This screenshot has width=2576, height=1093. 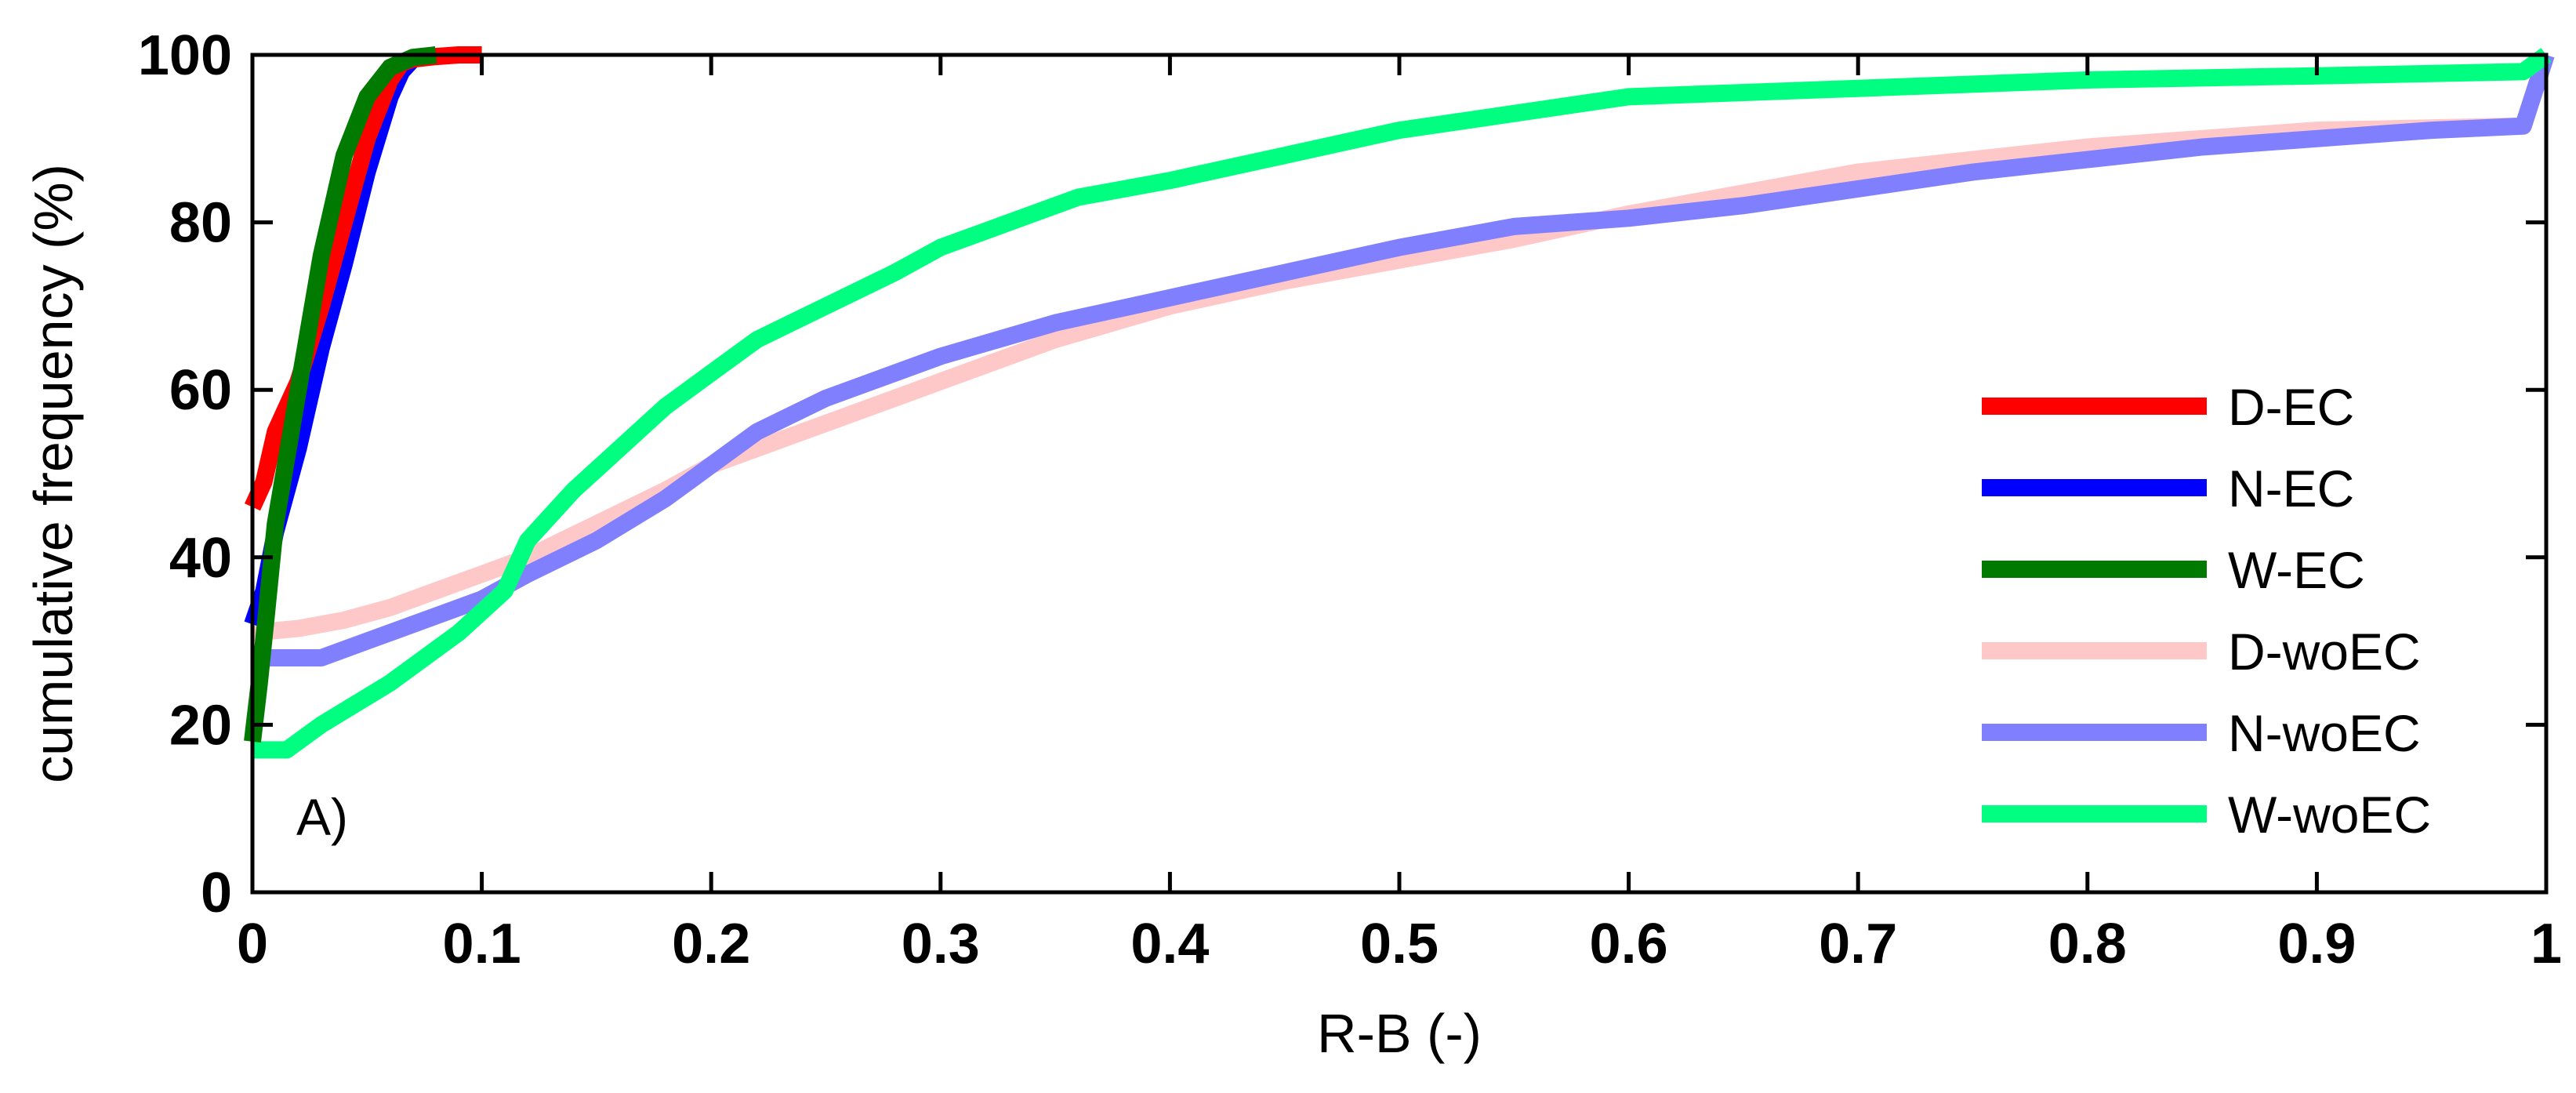 I want to click on y-tick-label: 80, so click(x=201, y=223).